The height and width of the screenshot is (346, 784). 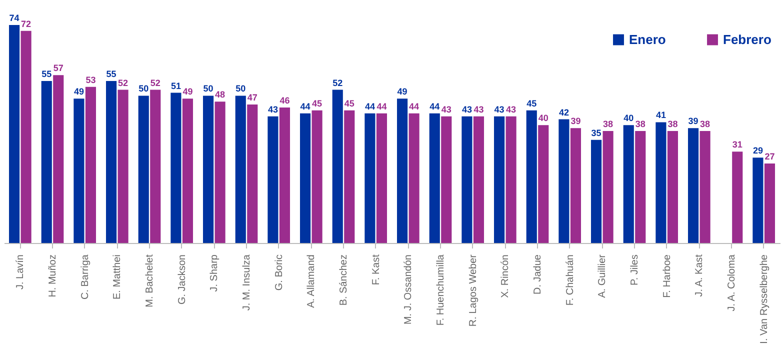 What do you see at coordinates (252, 97) in the screenshot?
I see `data-label: 47` at bounding box center [252, 97].